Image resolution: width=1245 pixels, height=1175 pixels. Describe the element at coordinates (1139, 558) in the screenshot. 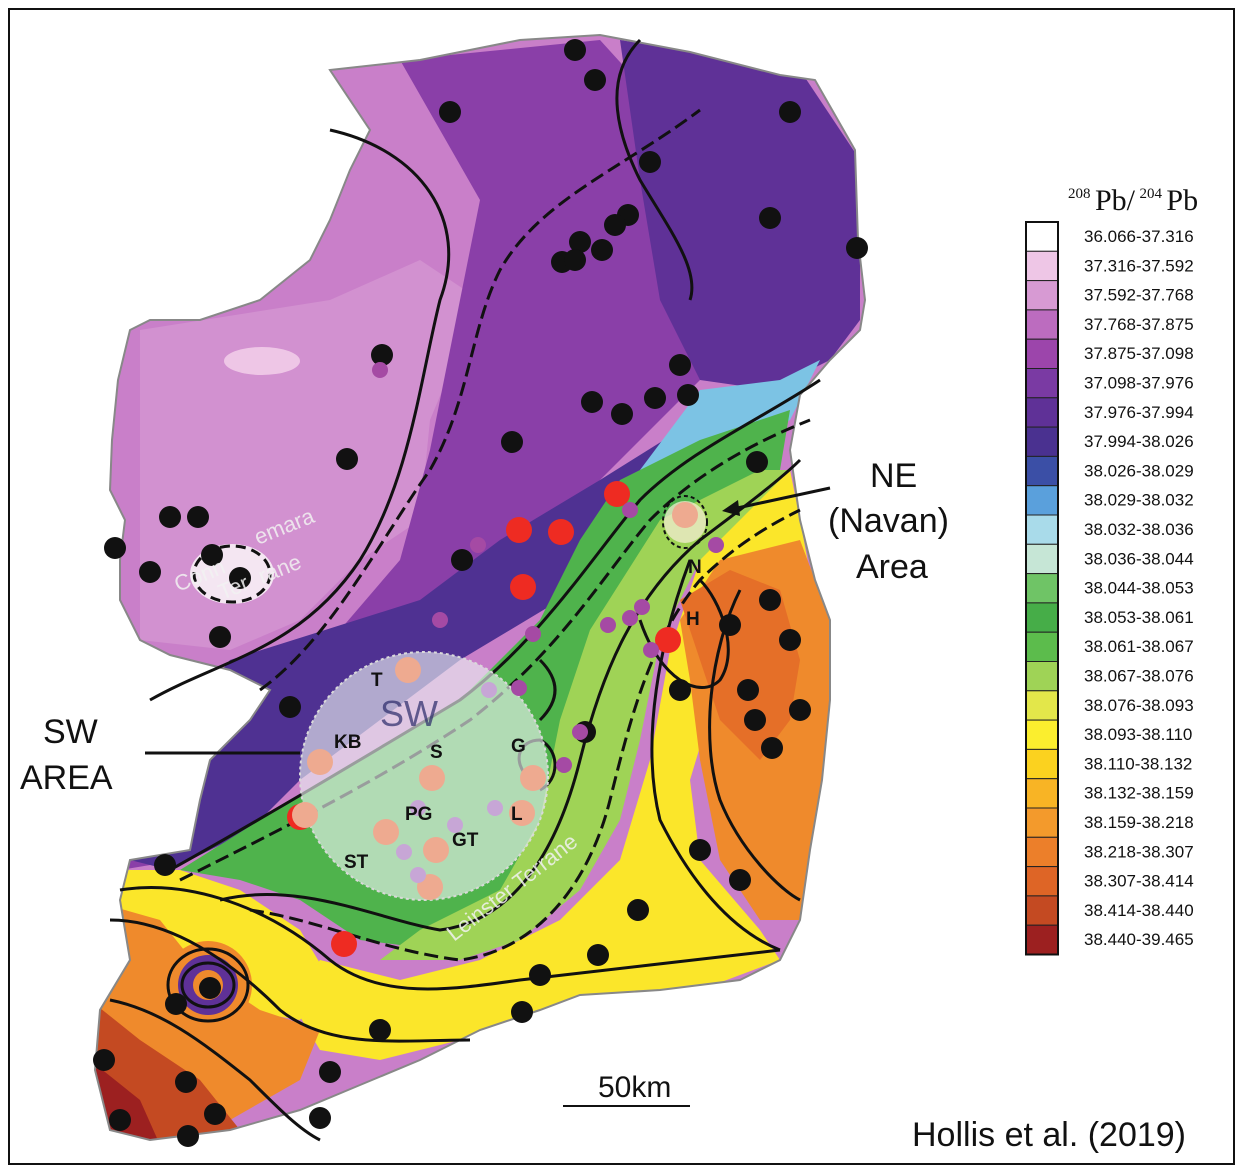

I see `legend-range-label: 38.036-38.044` at that location.